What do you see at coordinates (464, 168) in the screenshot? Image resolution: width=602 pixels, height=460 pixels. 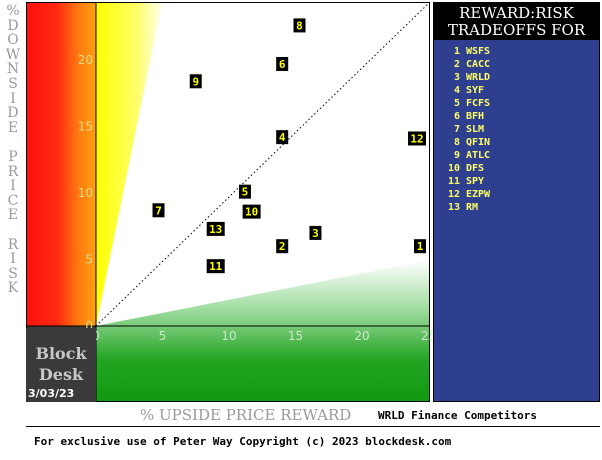 I see `legend-item: 10 DFS` at bounding box center [464, 168].